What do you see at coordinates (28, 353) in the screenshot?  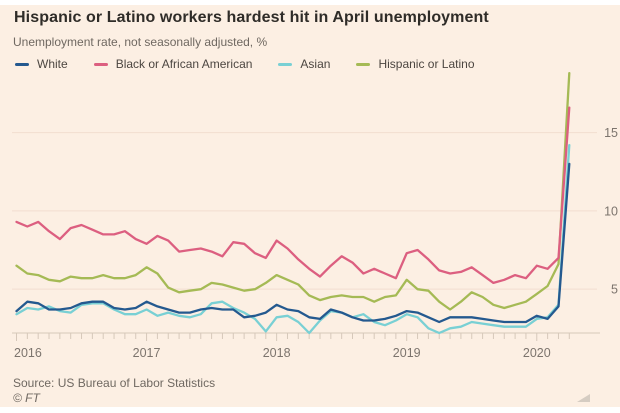 I see `x-axis-label-2016: 2016` at bounding box center [28, 353].